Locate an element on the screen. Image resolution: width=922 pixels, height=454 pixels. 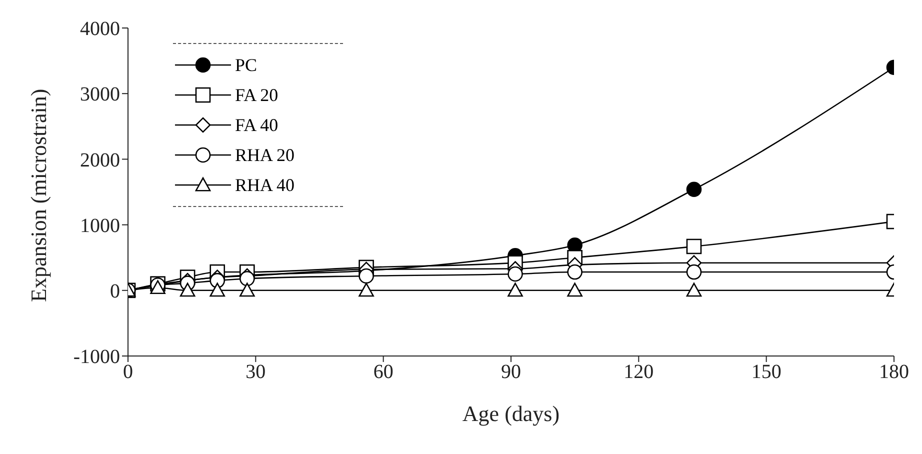
x-axis-title: Age (days) is located at coordinates (511, 413).